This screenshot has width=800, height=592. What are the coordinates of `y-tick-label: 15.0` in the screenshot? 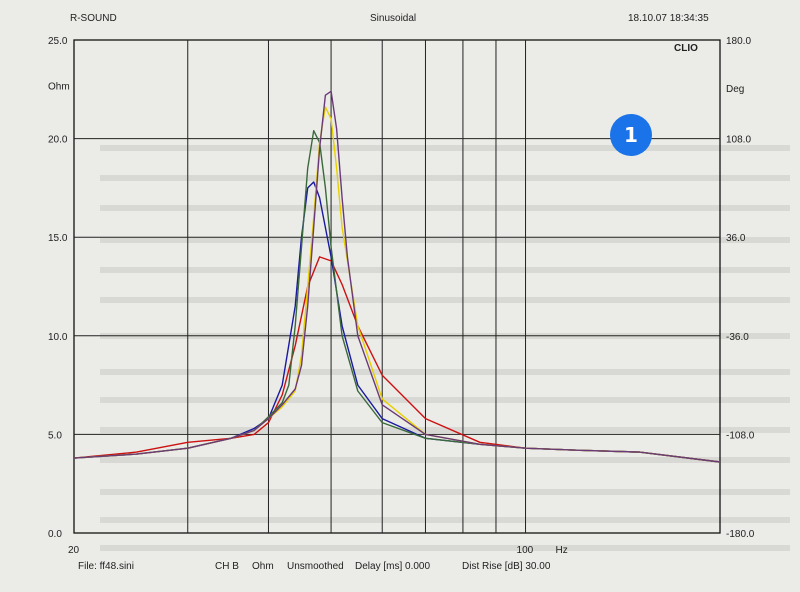 It's located at (58, 238).